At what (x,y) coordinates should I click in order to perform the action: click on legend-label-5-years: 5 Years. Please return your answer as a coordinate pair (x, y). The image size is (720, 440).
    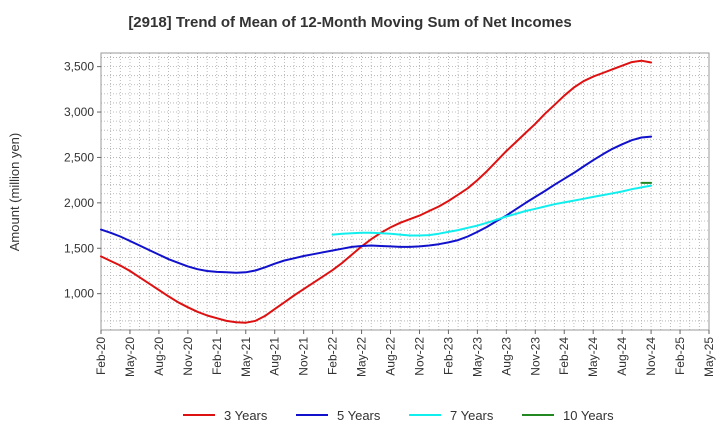
    Looking at the image, I should click on (359, 415).